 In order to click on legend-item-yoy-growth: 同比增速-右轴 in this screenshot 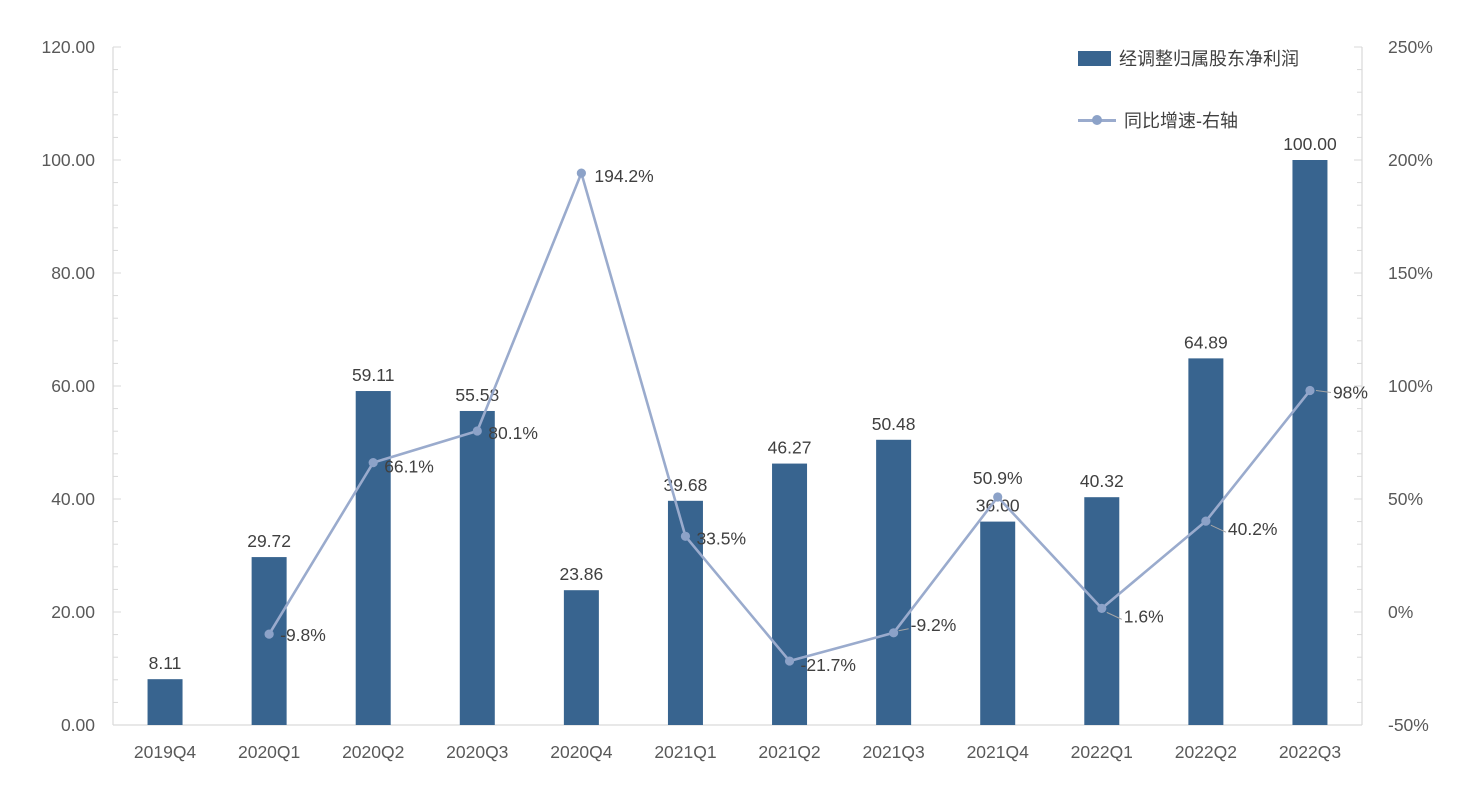, I will do `click(1158, 120)`.